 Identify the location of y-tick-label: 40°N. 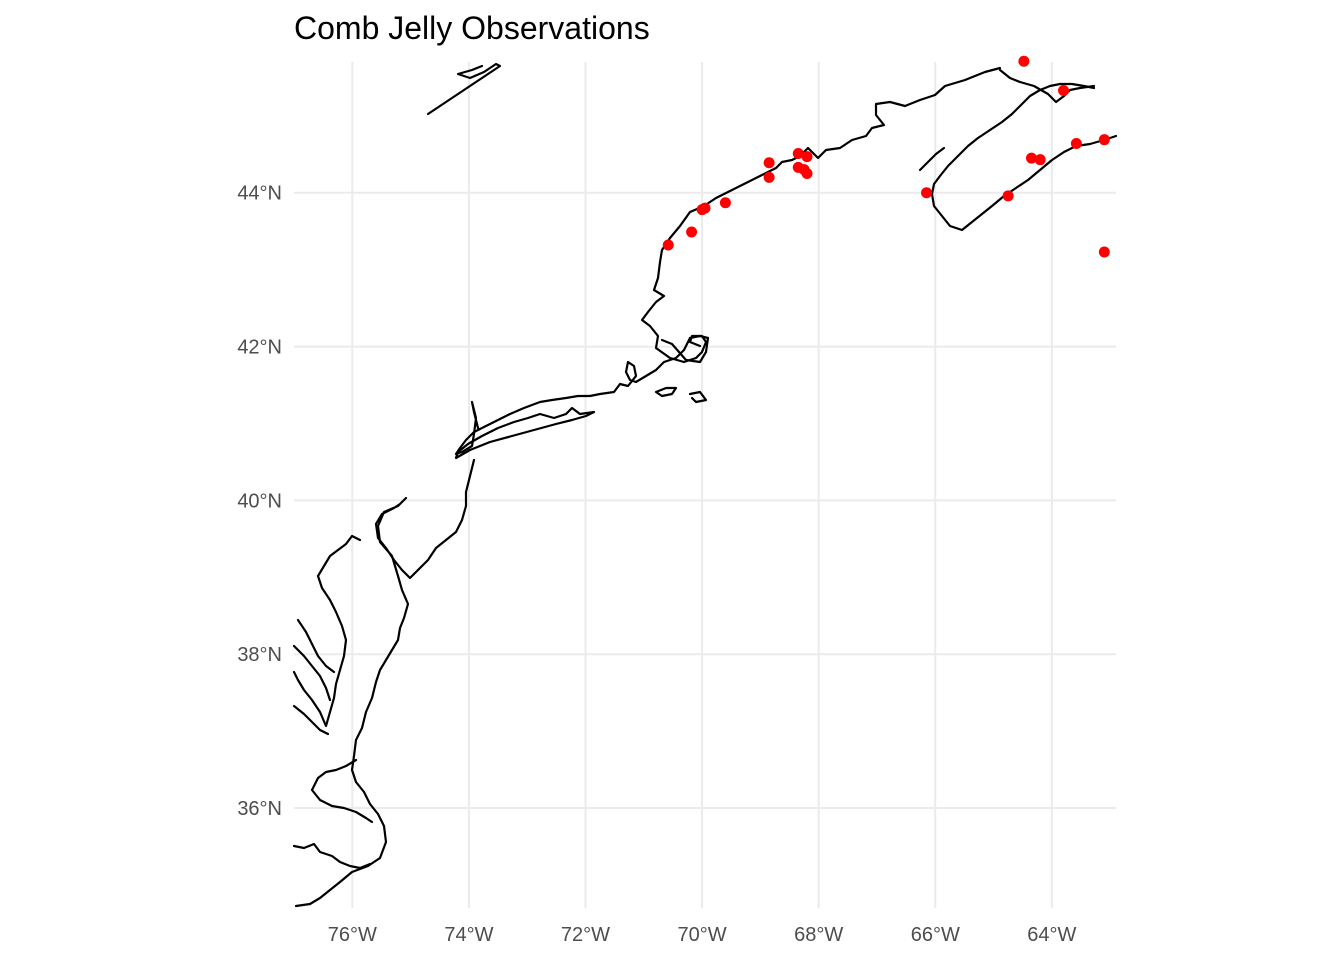
(259, 501).